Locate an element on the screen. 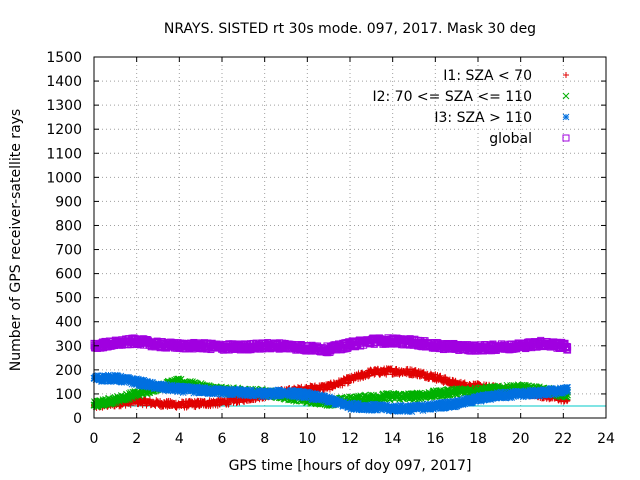 The height and width of the screenshot is (480, 640). y-tick-label: 0 is located at coordinates (77, 419).